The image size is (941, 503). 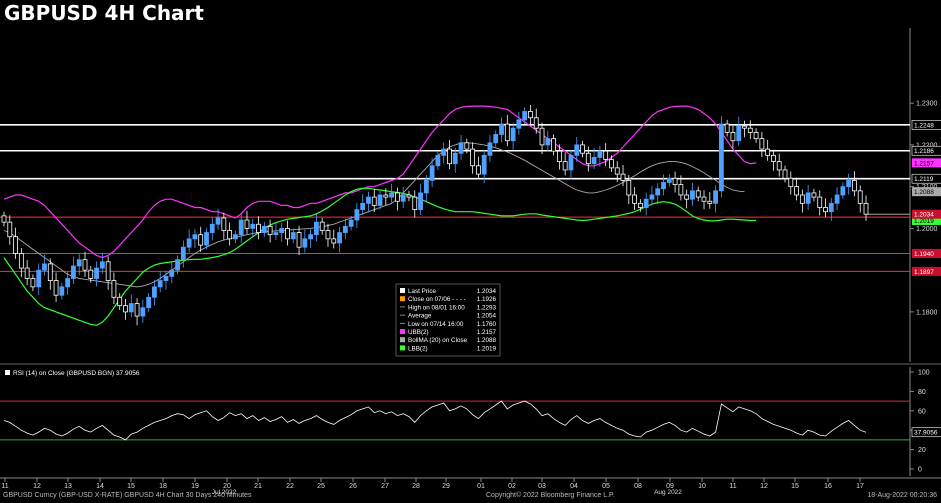 I want to click on month-label-jul: Jul 2022, so click(x=224, y=492).